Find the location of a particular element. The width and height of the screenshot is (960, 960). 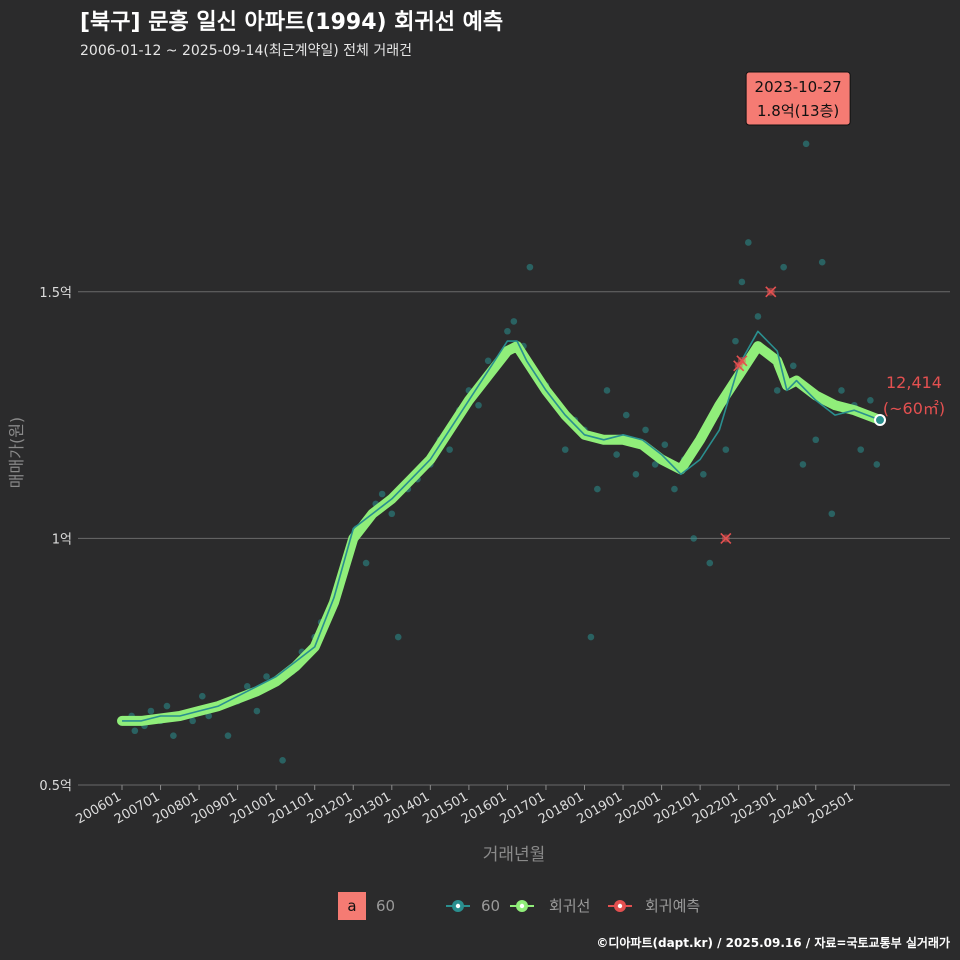

callout-date: 2023-10-27 is located at coordinates (798, 87).